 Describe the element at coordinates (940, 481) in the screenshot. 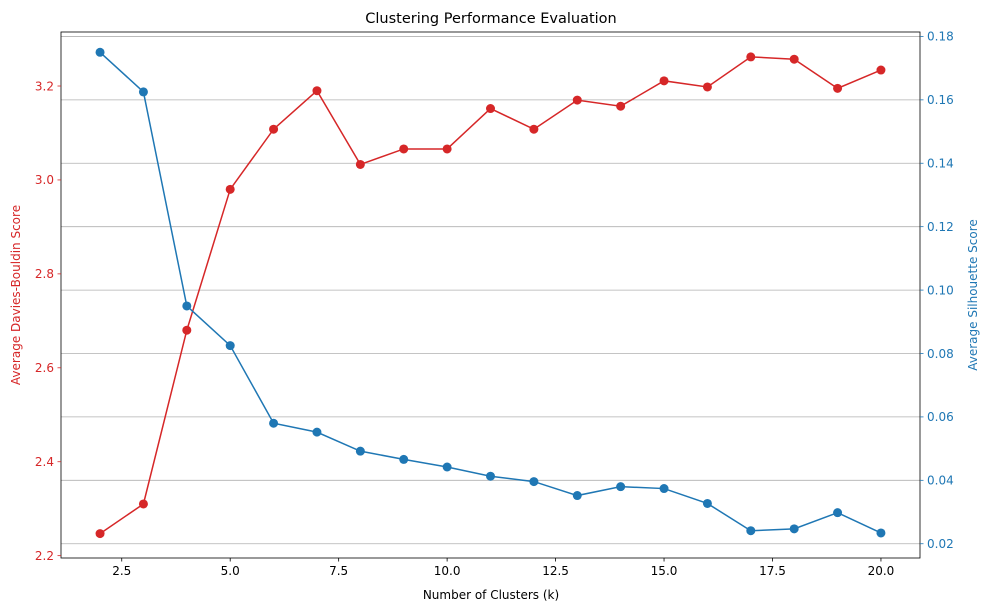

I see `y-right-tick-label-1: 0.04` at that location.